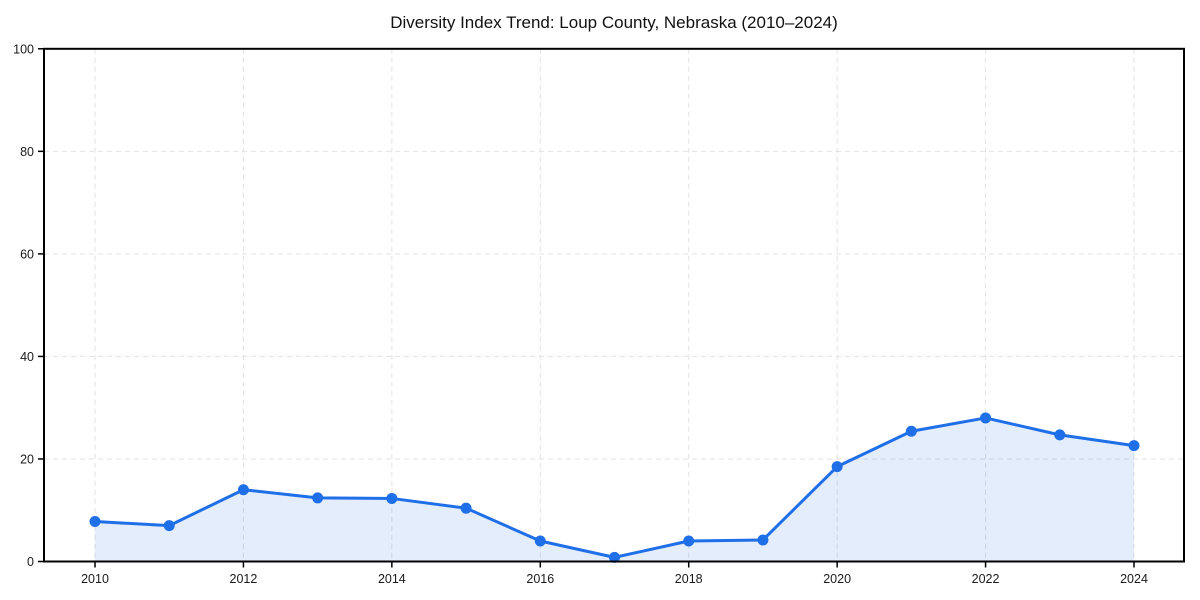  I want to click on y-tick-label: 80, so click(27, 152).